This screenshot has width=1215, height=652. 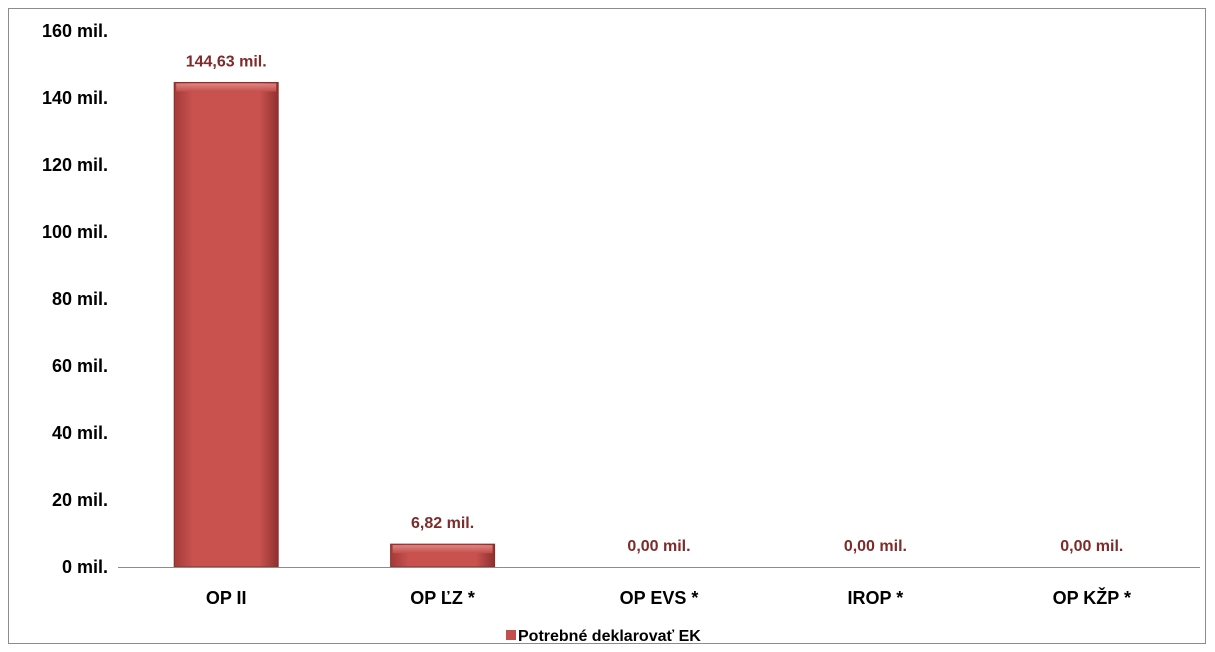 What do you see at coordinates (511, 635) in the screenshot?
I see `legend-swatch` at bounding box center [511, 635].